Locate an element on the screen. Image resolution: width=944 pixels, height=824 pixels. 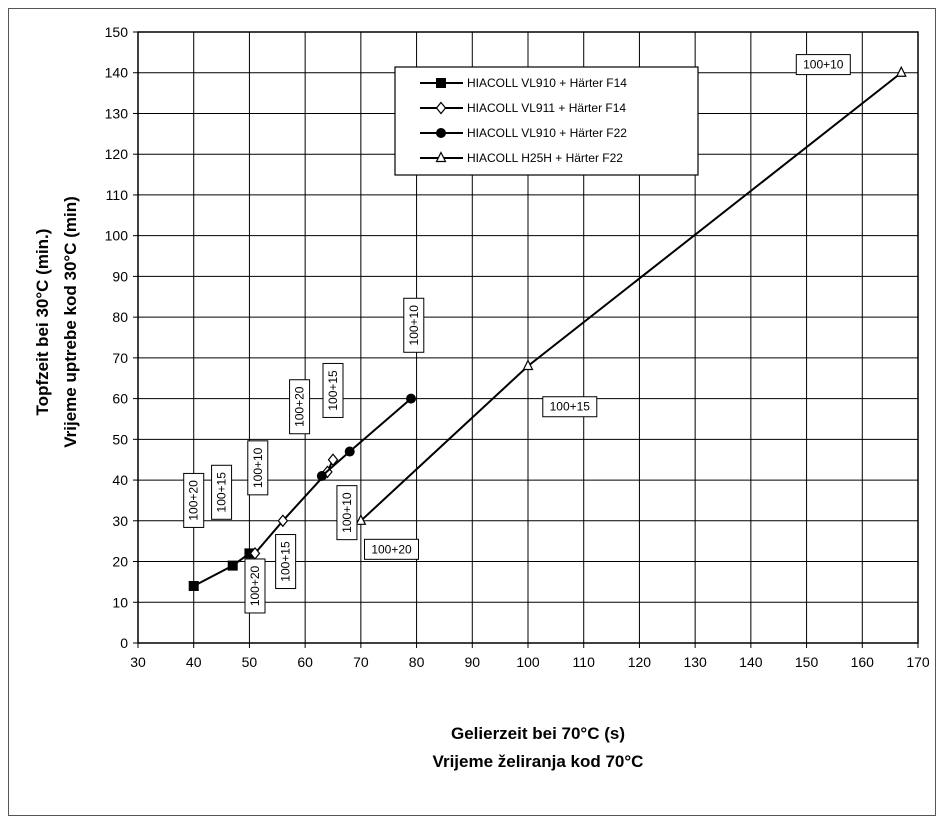
x-tick-label: 170 is located at coordinates (918, 662).